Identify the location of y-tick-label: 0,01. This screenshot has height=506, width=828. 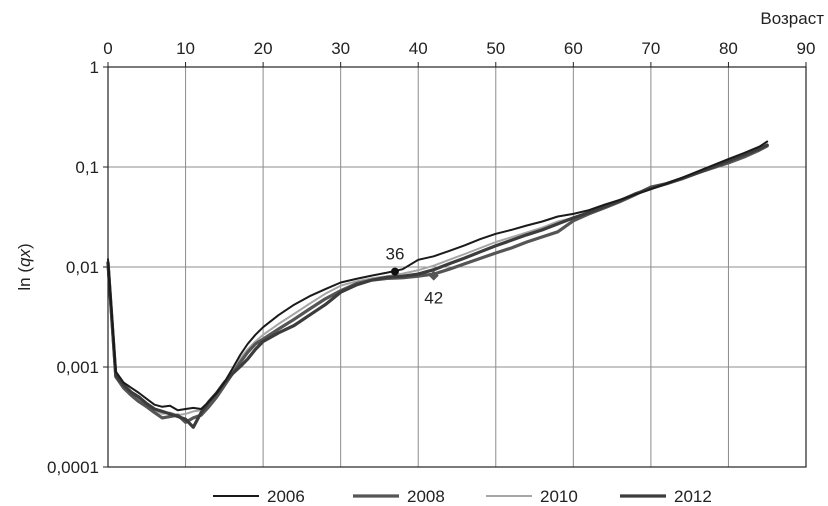
(82, 267).